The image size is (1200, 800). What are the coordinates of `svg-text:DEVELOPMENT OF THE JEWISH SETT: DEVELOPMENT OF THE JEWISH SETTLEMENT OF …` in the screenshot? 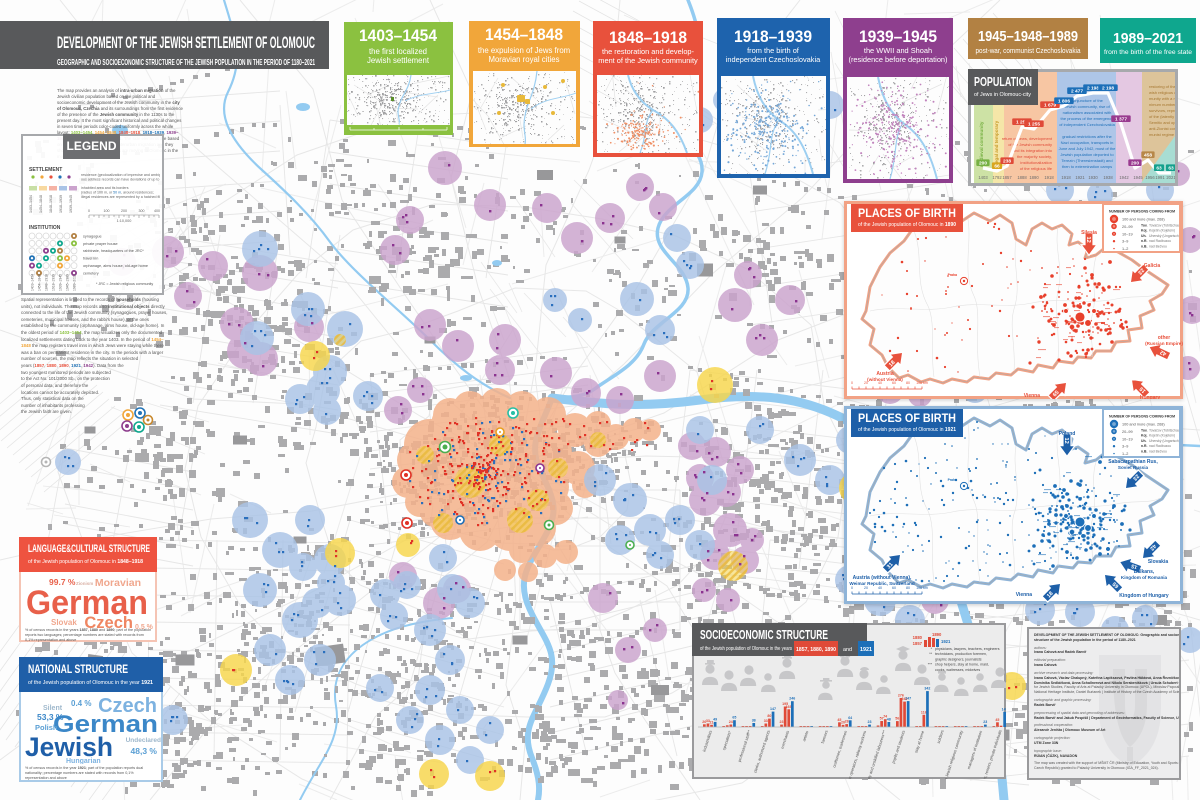 It's located at (186, 43).